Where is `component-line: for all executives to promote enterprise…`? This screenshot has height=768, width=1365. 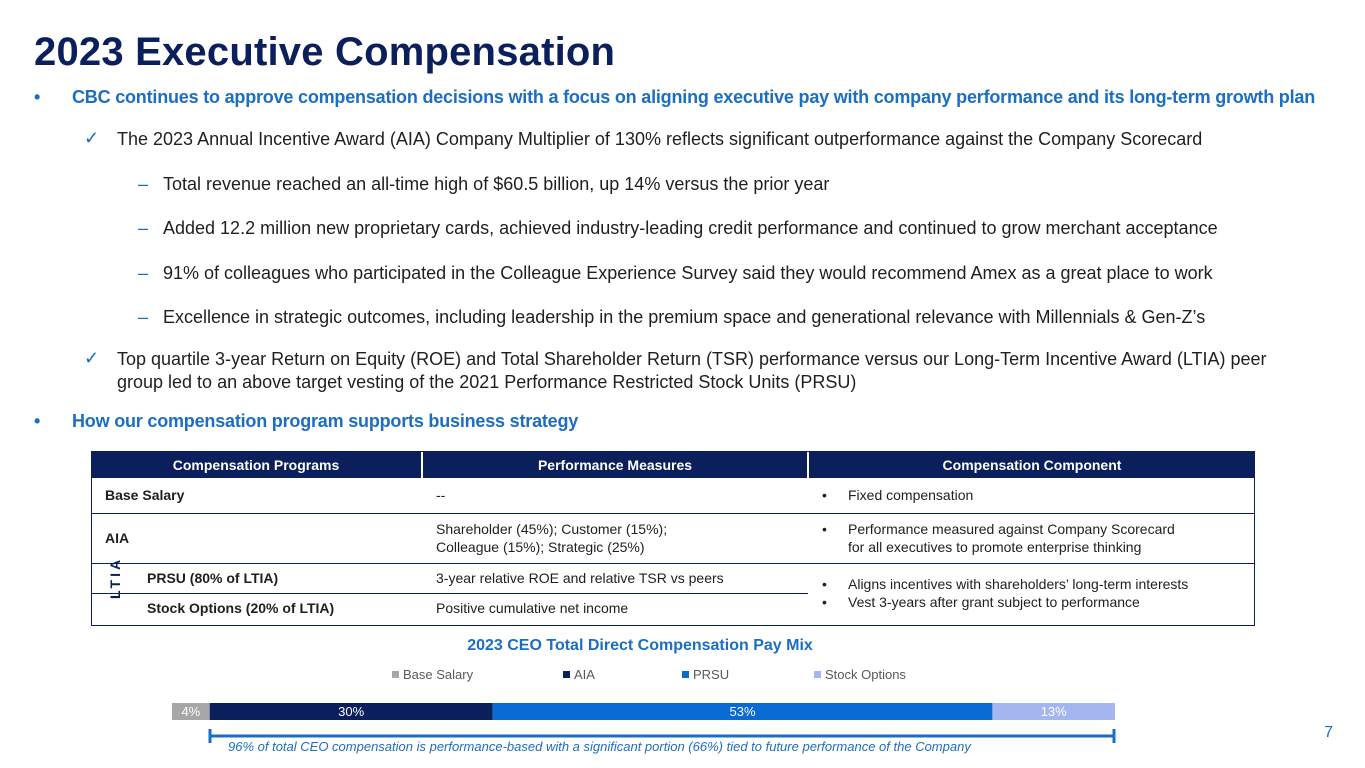 component-line: for all executives to promote enterprise… is located at coordinates (995, 547).